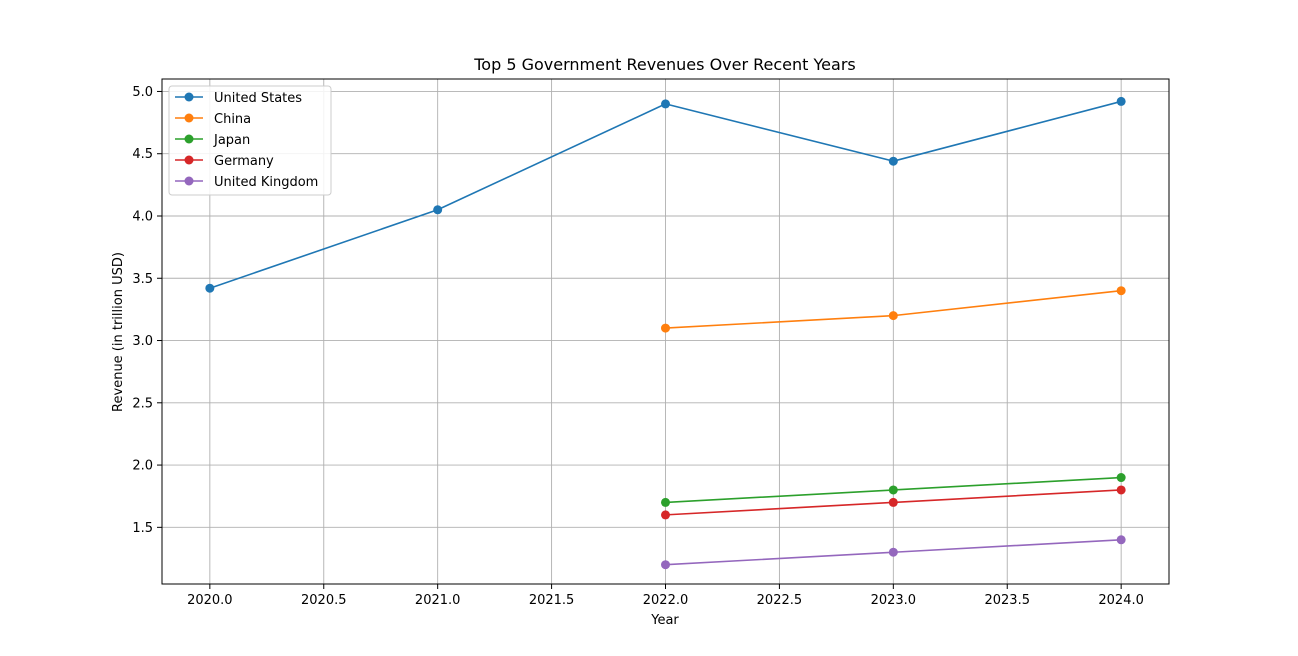 The width and height of the screenshot is (1298, 656). I want to click on series-japan, so click(893, 490).